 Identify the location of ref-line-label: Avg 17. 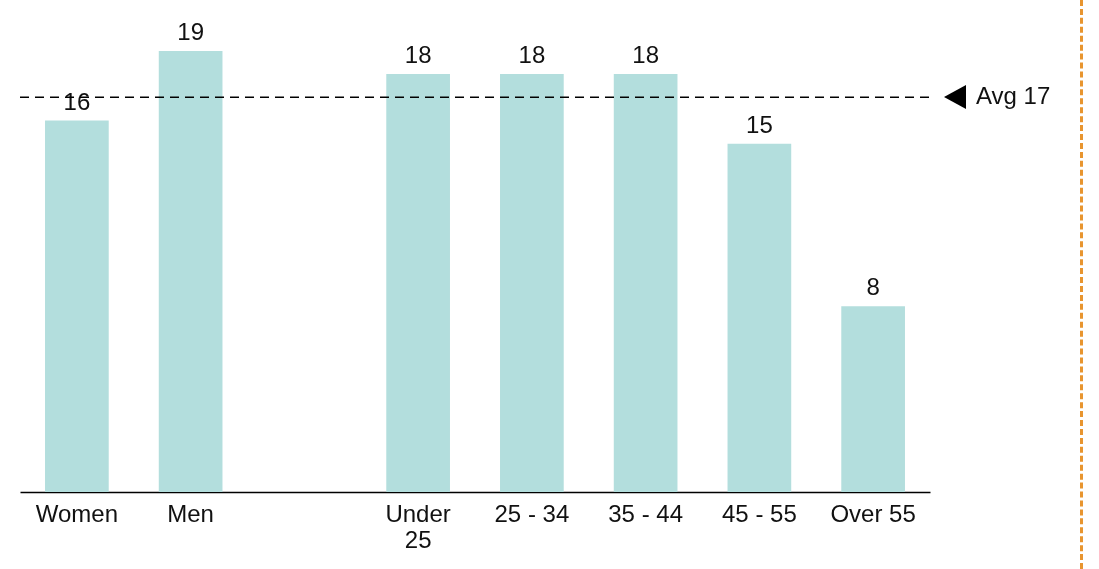
(1013, 96).